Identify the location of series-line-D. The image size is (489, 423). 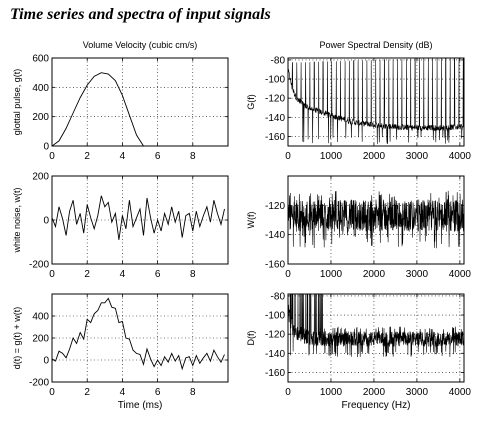
(376, 326).